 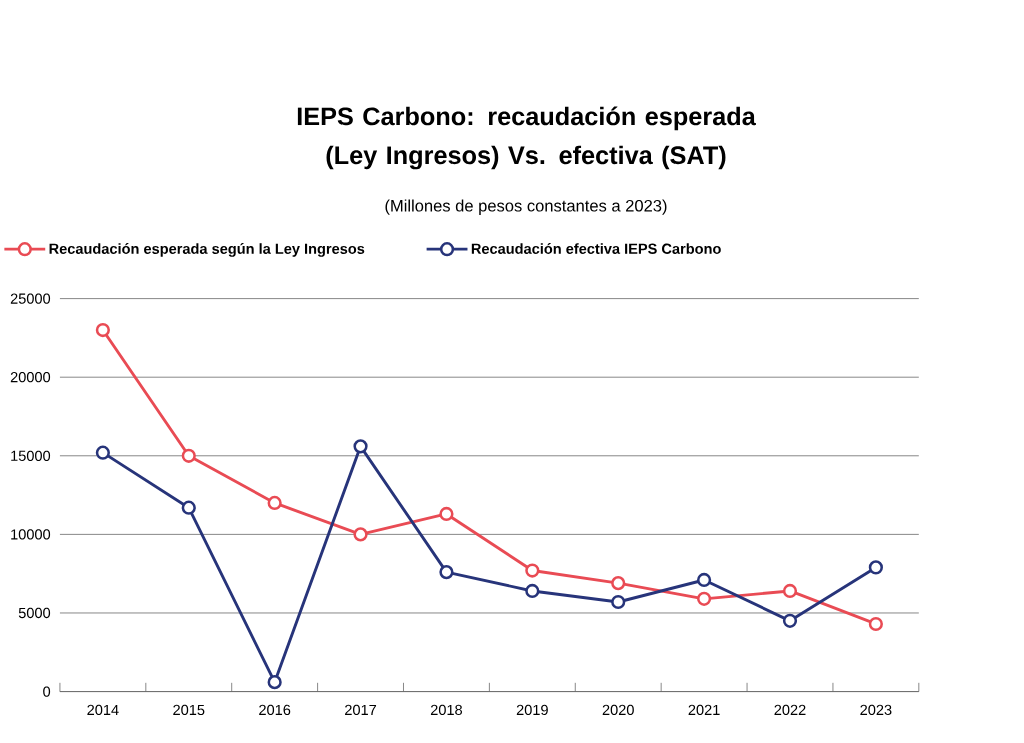 I want to click on x-tick-label: 2015, so click(x=189, y=709).